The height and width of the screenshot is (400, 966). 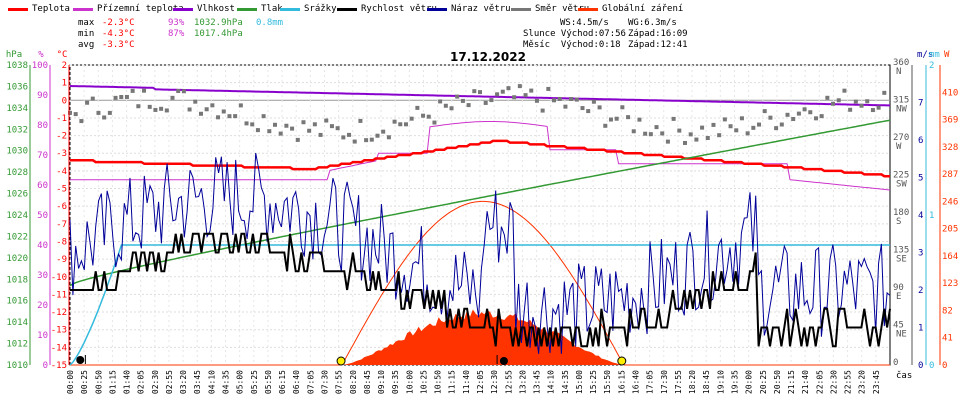 What do you see at coordinates (84, 382) in the screenshot?
I see `x-tick-label: 00:25` at bounding box center [84, 382].